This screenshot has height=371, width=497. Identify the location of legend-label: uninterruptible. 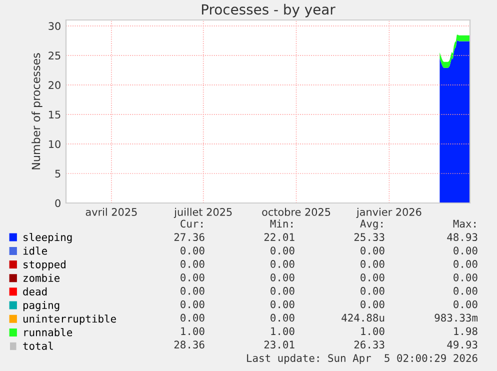
(69, 319).